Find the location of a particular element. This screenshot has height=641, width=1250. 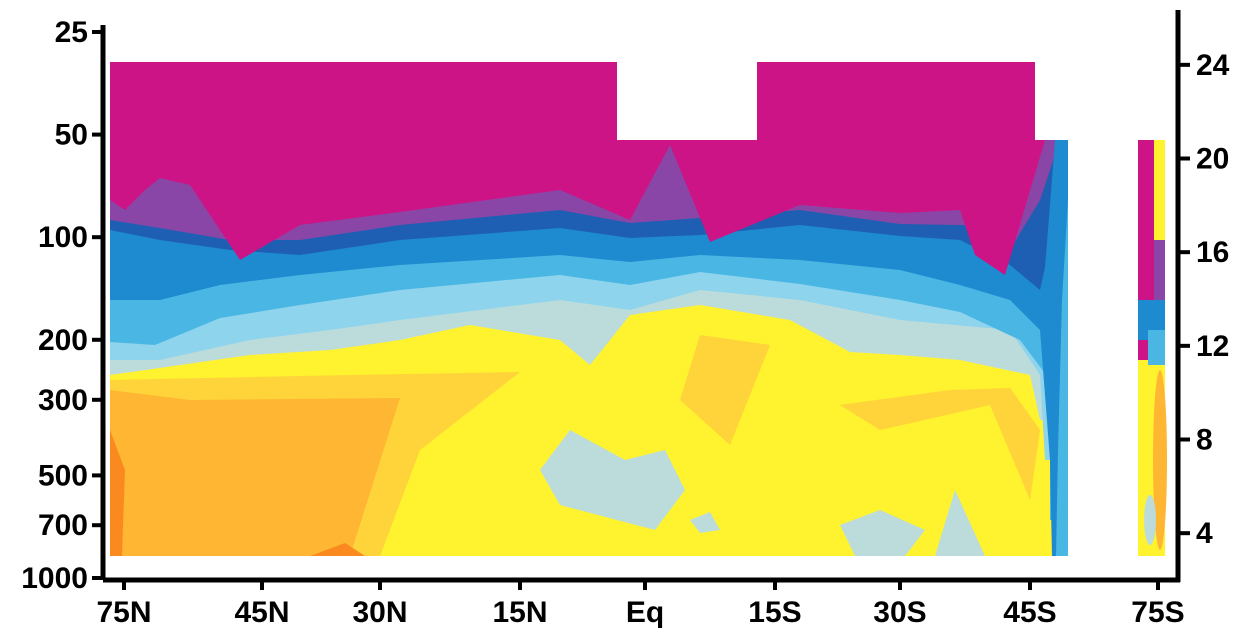

left-tick-label: 100 is located at coordinates (63, 237).